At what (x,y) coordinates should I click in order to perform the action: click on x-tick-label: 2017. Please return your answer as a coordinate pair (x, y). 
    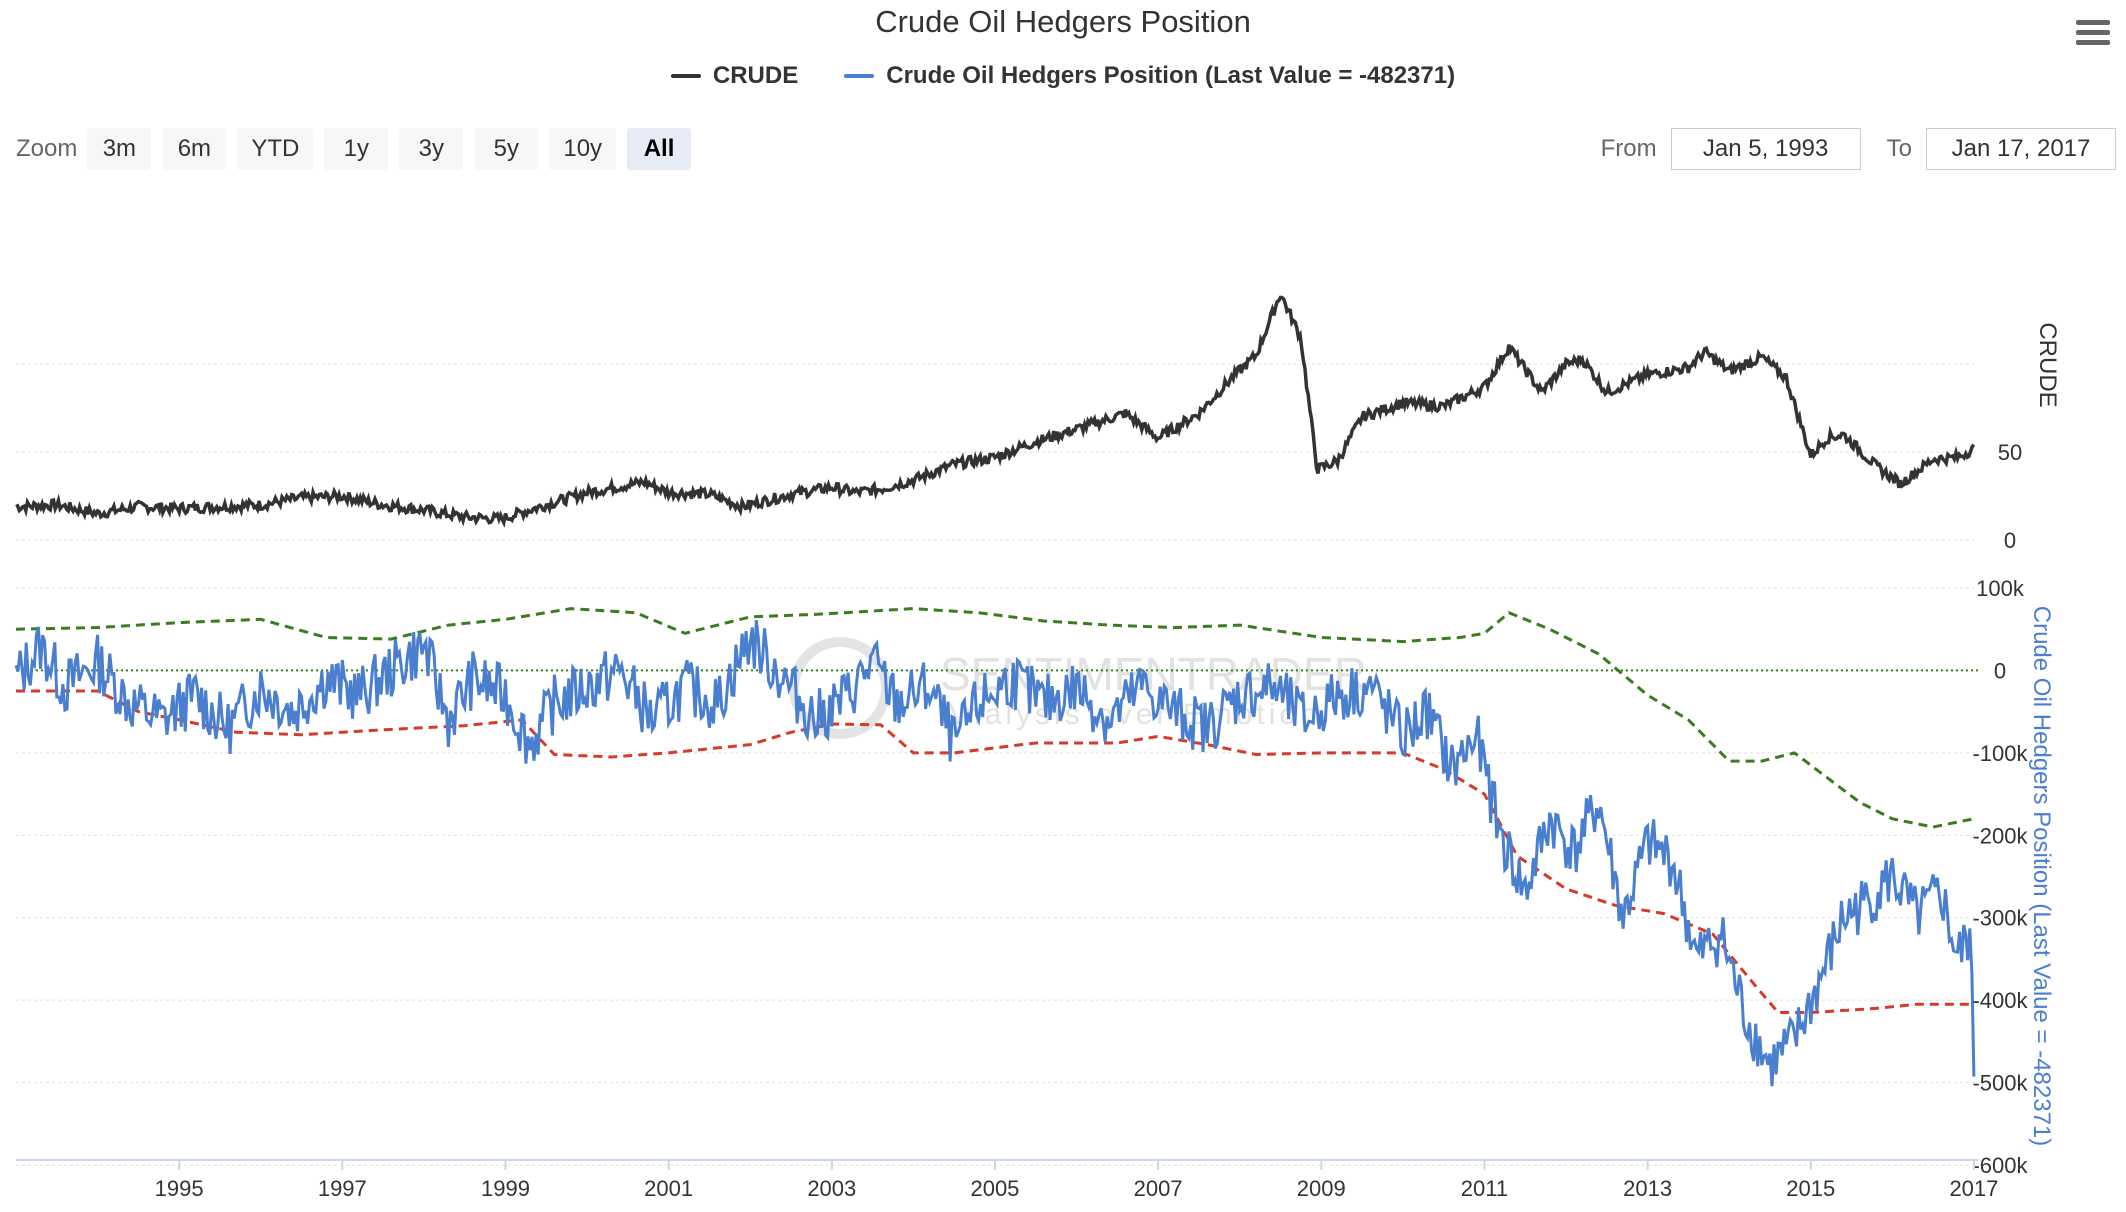
    Looking at the image, I should click on (1973, 1188).